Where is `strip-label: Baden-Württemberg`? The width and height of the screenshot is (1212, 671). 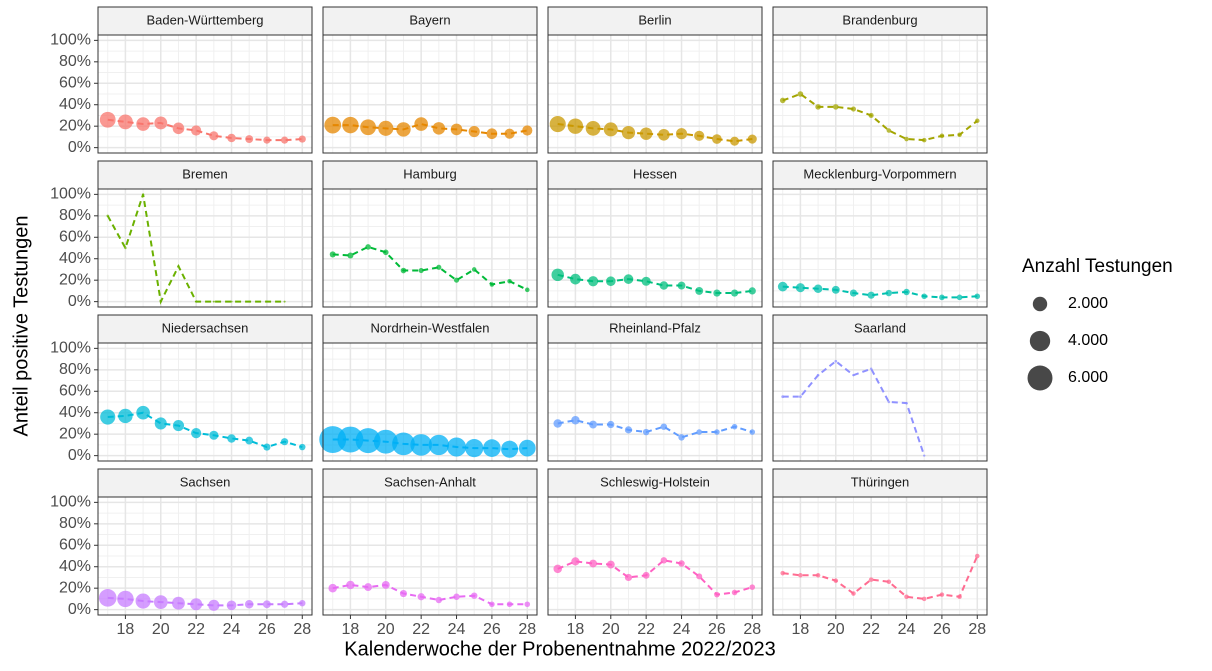
strip-label: Baden-Württemberg is located at coordinates (204, 19).